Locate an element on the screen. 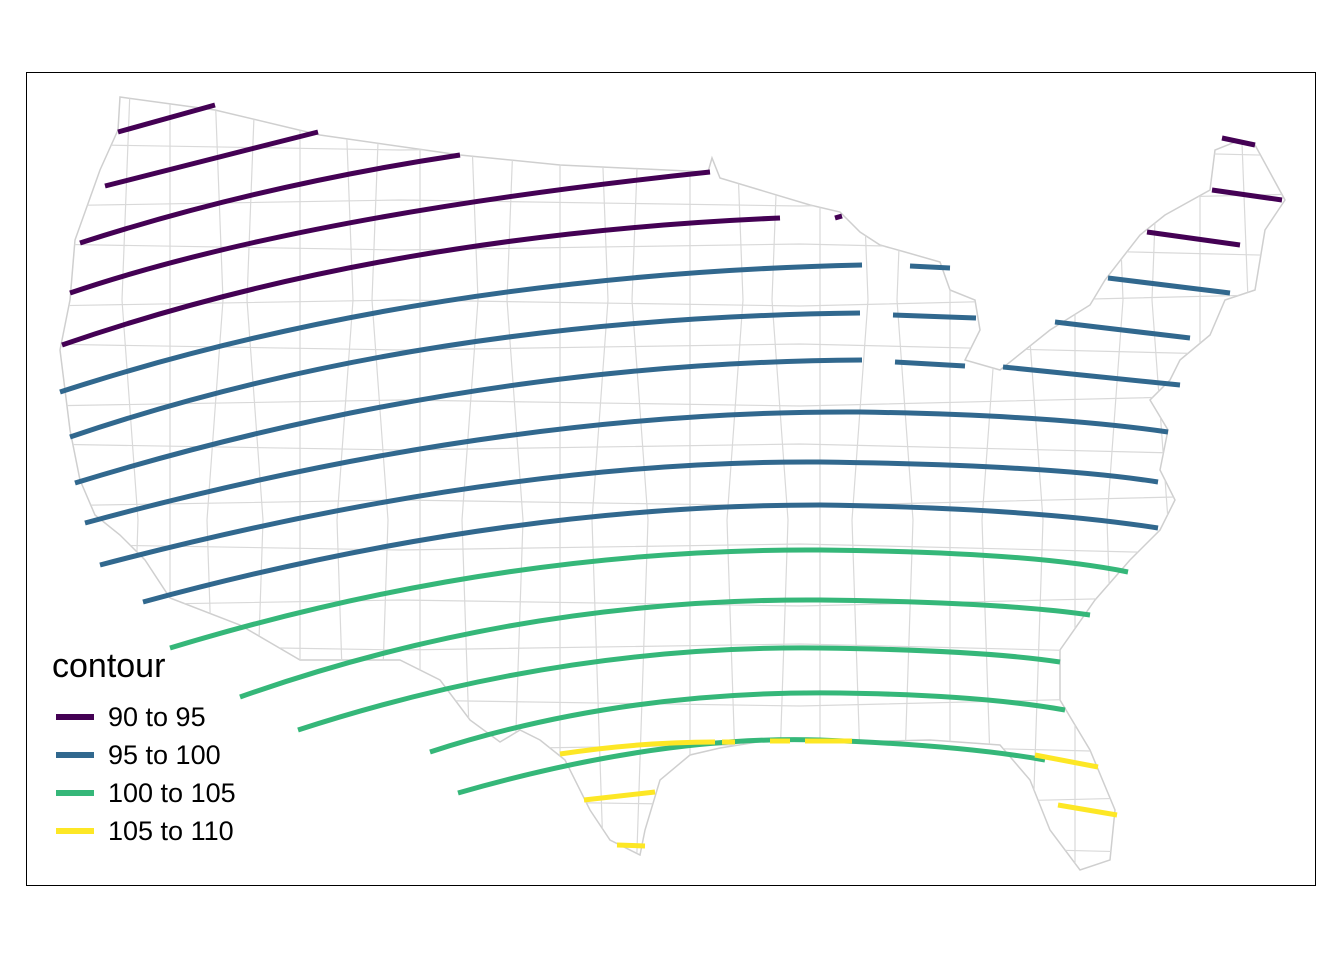  legend-item-95-100: 95 to 100 is located at coordinates (144, 755).